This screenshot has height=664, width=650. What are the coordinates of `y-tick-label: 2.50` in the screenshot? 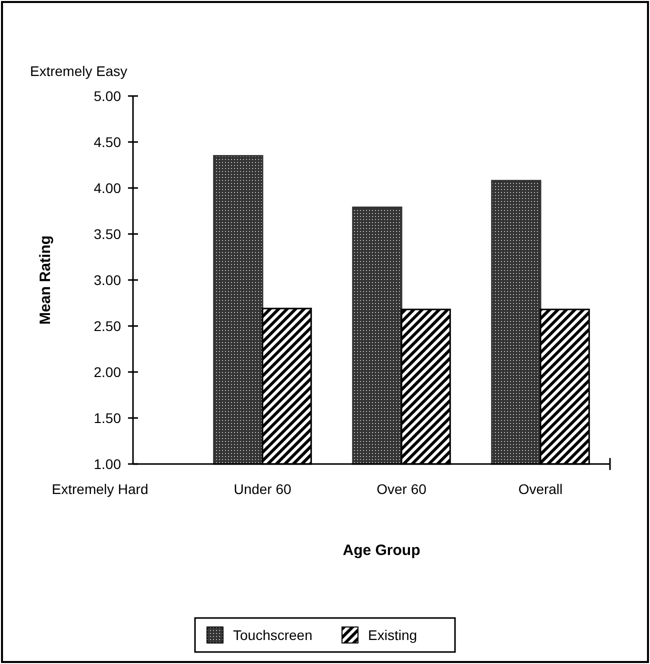 It's located at (108, 326).